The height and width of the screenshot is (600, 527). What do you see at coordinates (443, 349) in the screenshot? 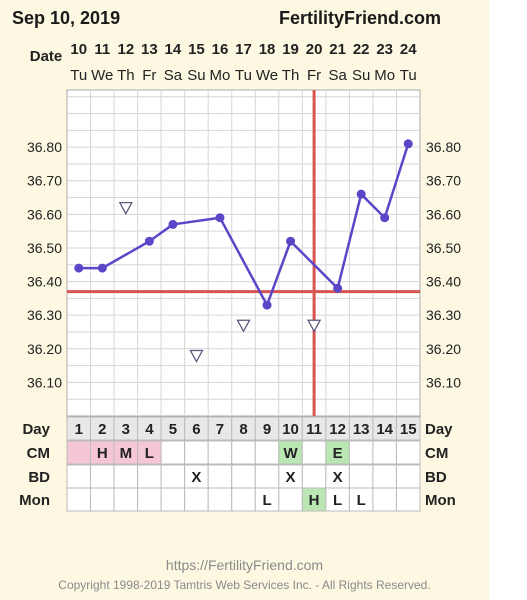
I see `y-tick-label-right: 36.20` at bounding box center [443, 349].